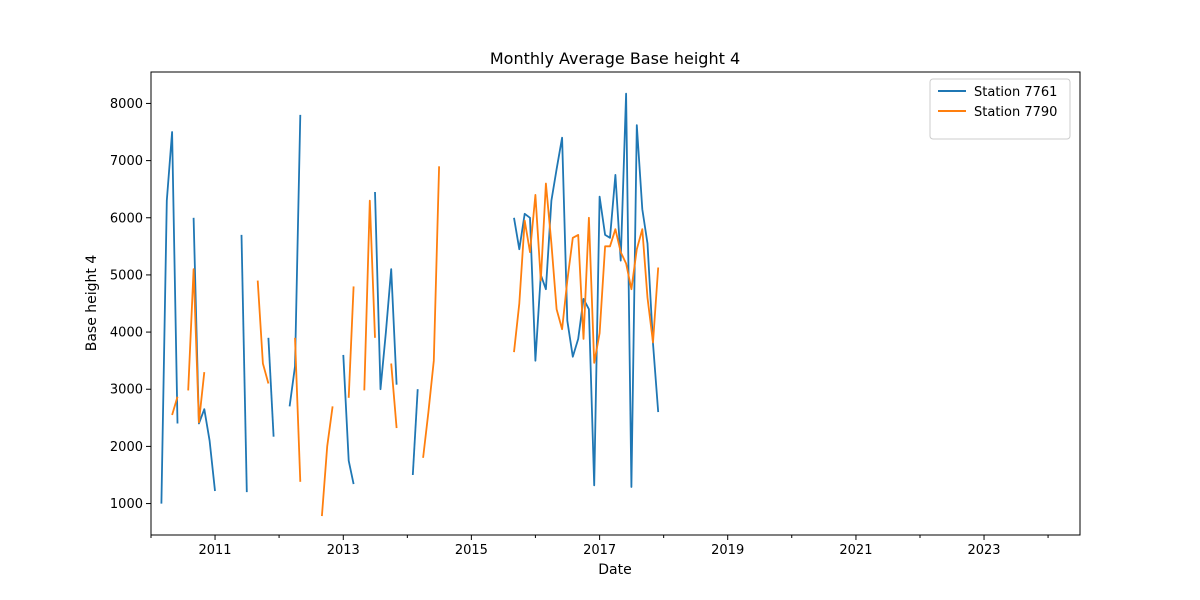 The width and height of the screenshot is (1200, 600). What do you see at coordinates (615, 58) in the screenshot?
I see `chart-title: Monthly Average Base height 4` at bounding box center [615, 58].